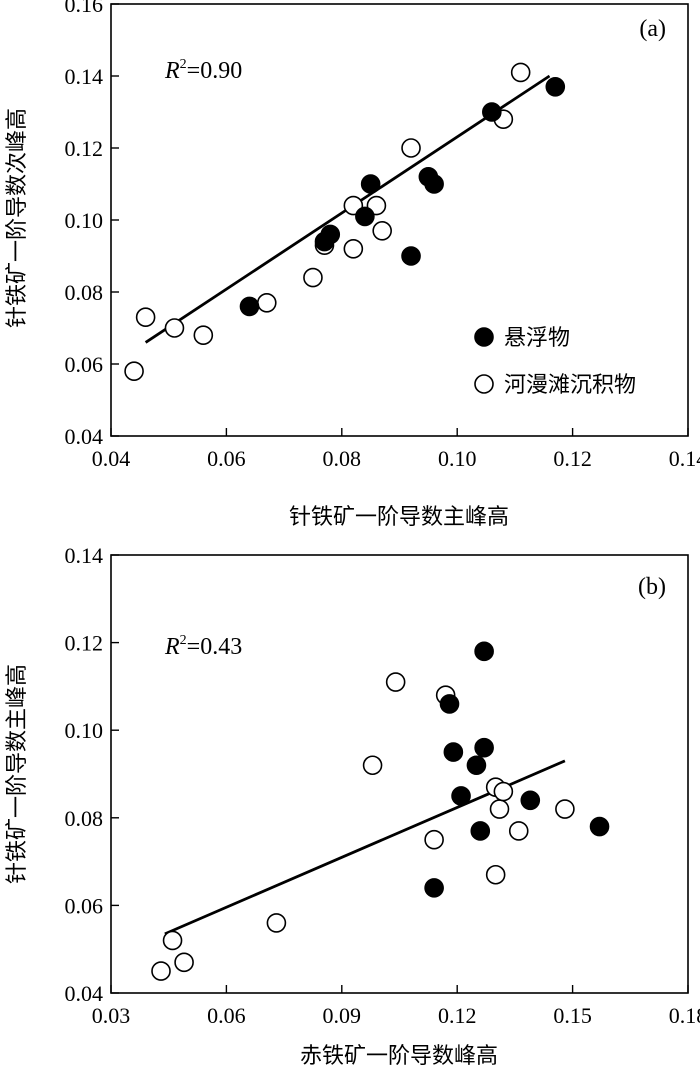 The width and height of the screenshot is (700, 1072). I want to click on legend-label-floodplain: 河漫滩沉积物, so click(570, 385).